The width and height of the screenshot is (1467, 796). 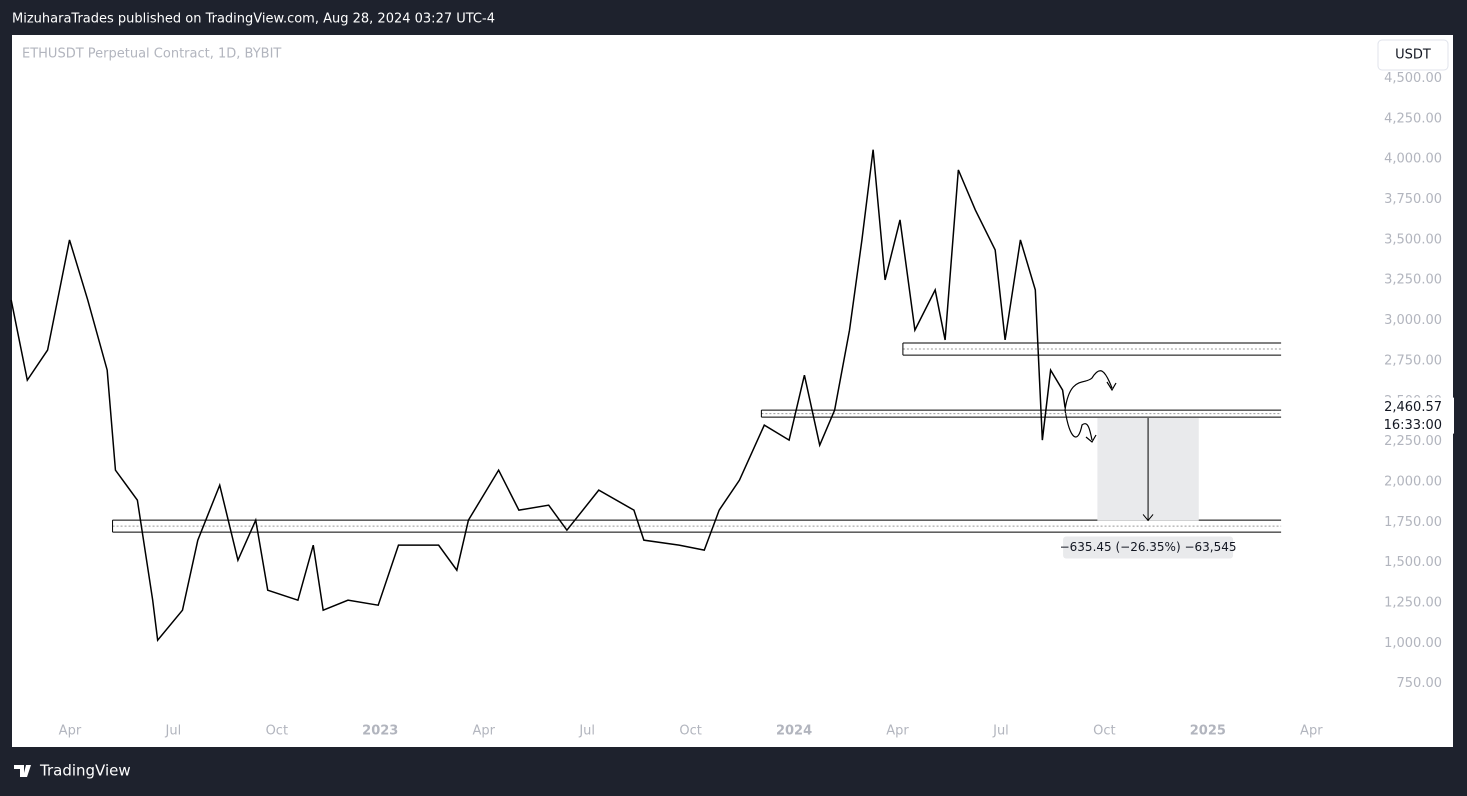 I want to click on y-tick-label: 2,250.00, so click(x=1413, y=441).